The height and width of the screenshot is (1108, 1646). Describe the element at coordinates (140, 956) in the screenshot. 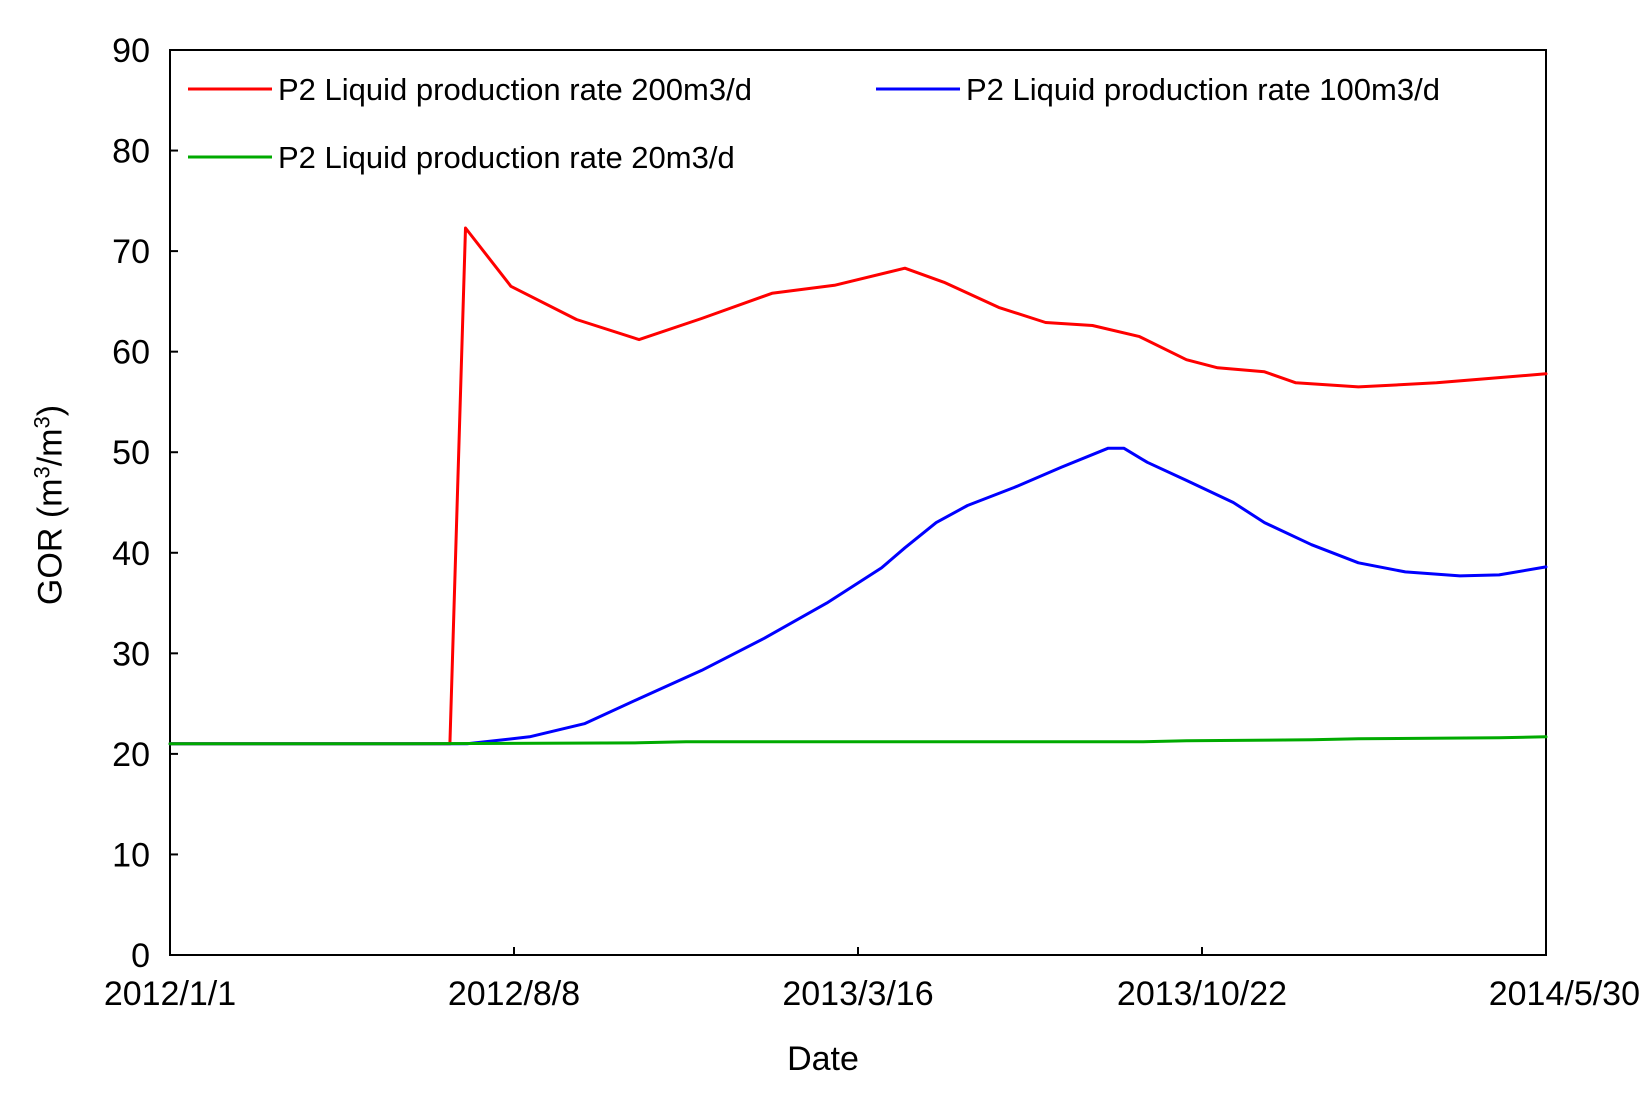

I see `y-tick-label: 0` at that location.